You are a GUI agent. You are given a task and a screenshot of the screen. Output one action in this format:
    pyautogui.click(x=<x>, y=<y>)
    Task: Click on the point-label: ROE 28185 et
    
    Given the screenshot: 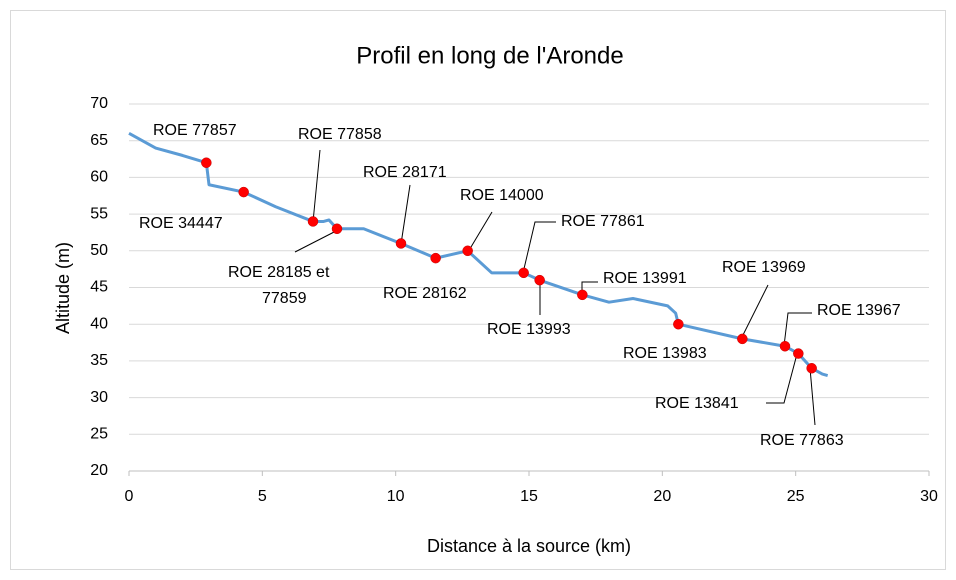 What is the action you would take?
    pyautogui.click(x=279, y=272)
    